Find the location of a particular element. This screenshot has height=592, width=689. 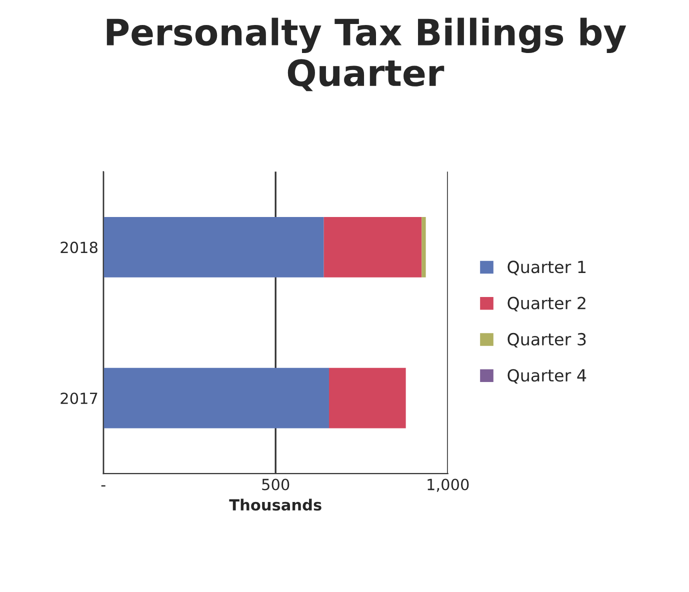

legend-label: Quarter 3 is located at coordinates (547, 340).